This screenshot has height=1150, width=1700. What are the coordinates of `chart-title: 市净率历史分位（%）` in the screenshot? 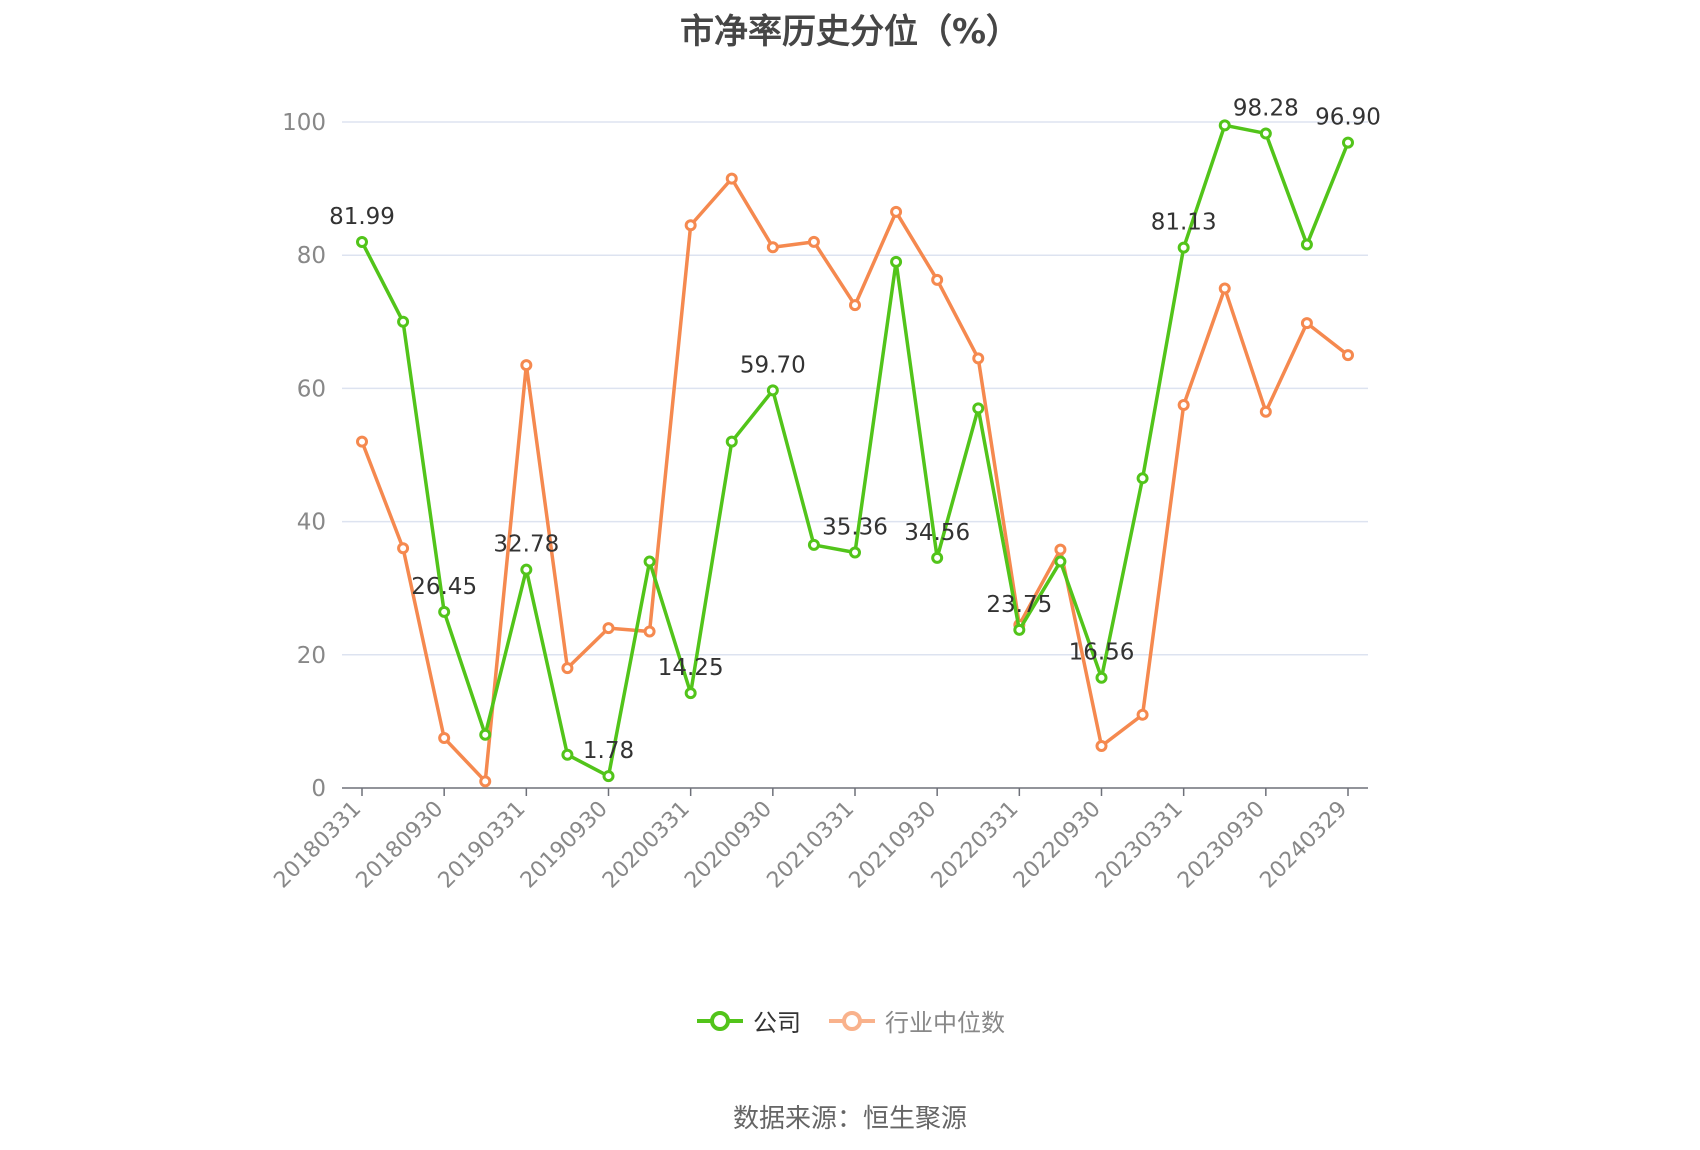 It's located at (850, 32).